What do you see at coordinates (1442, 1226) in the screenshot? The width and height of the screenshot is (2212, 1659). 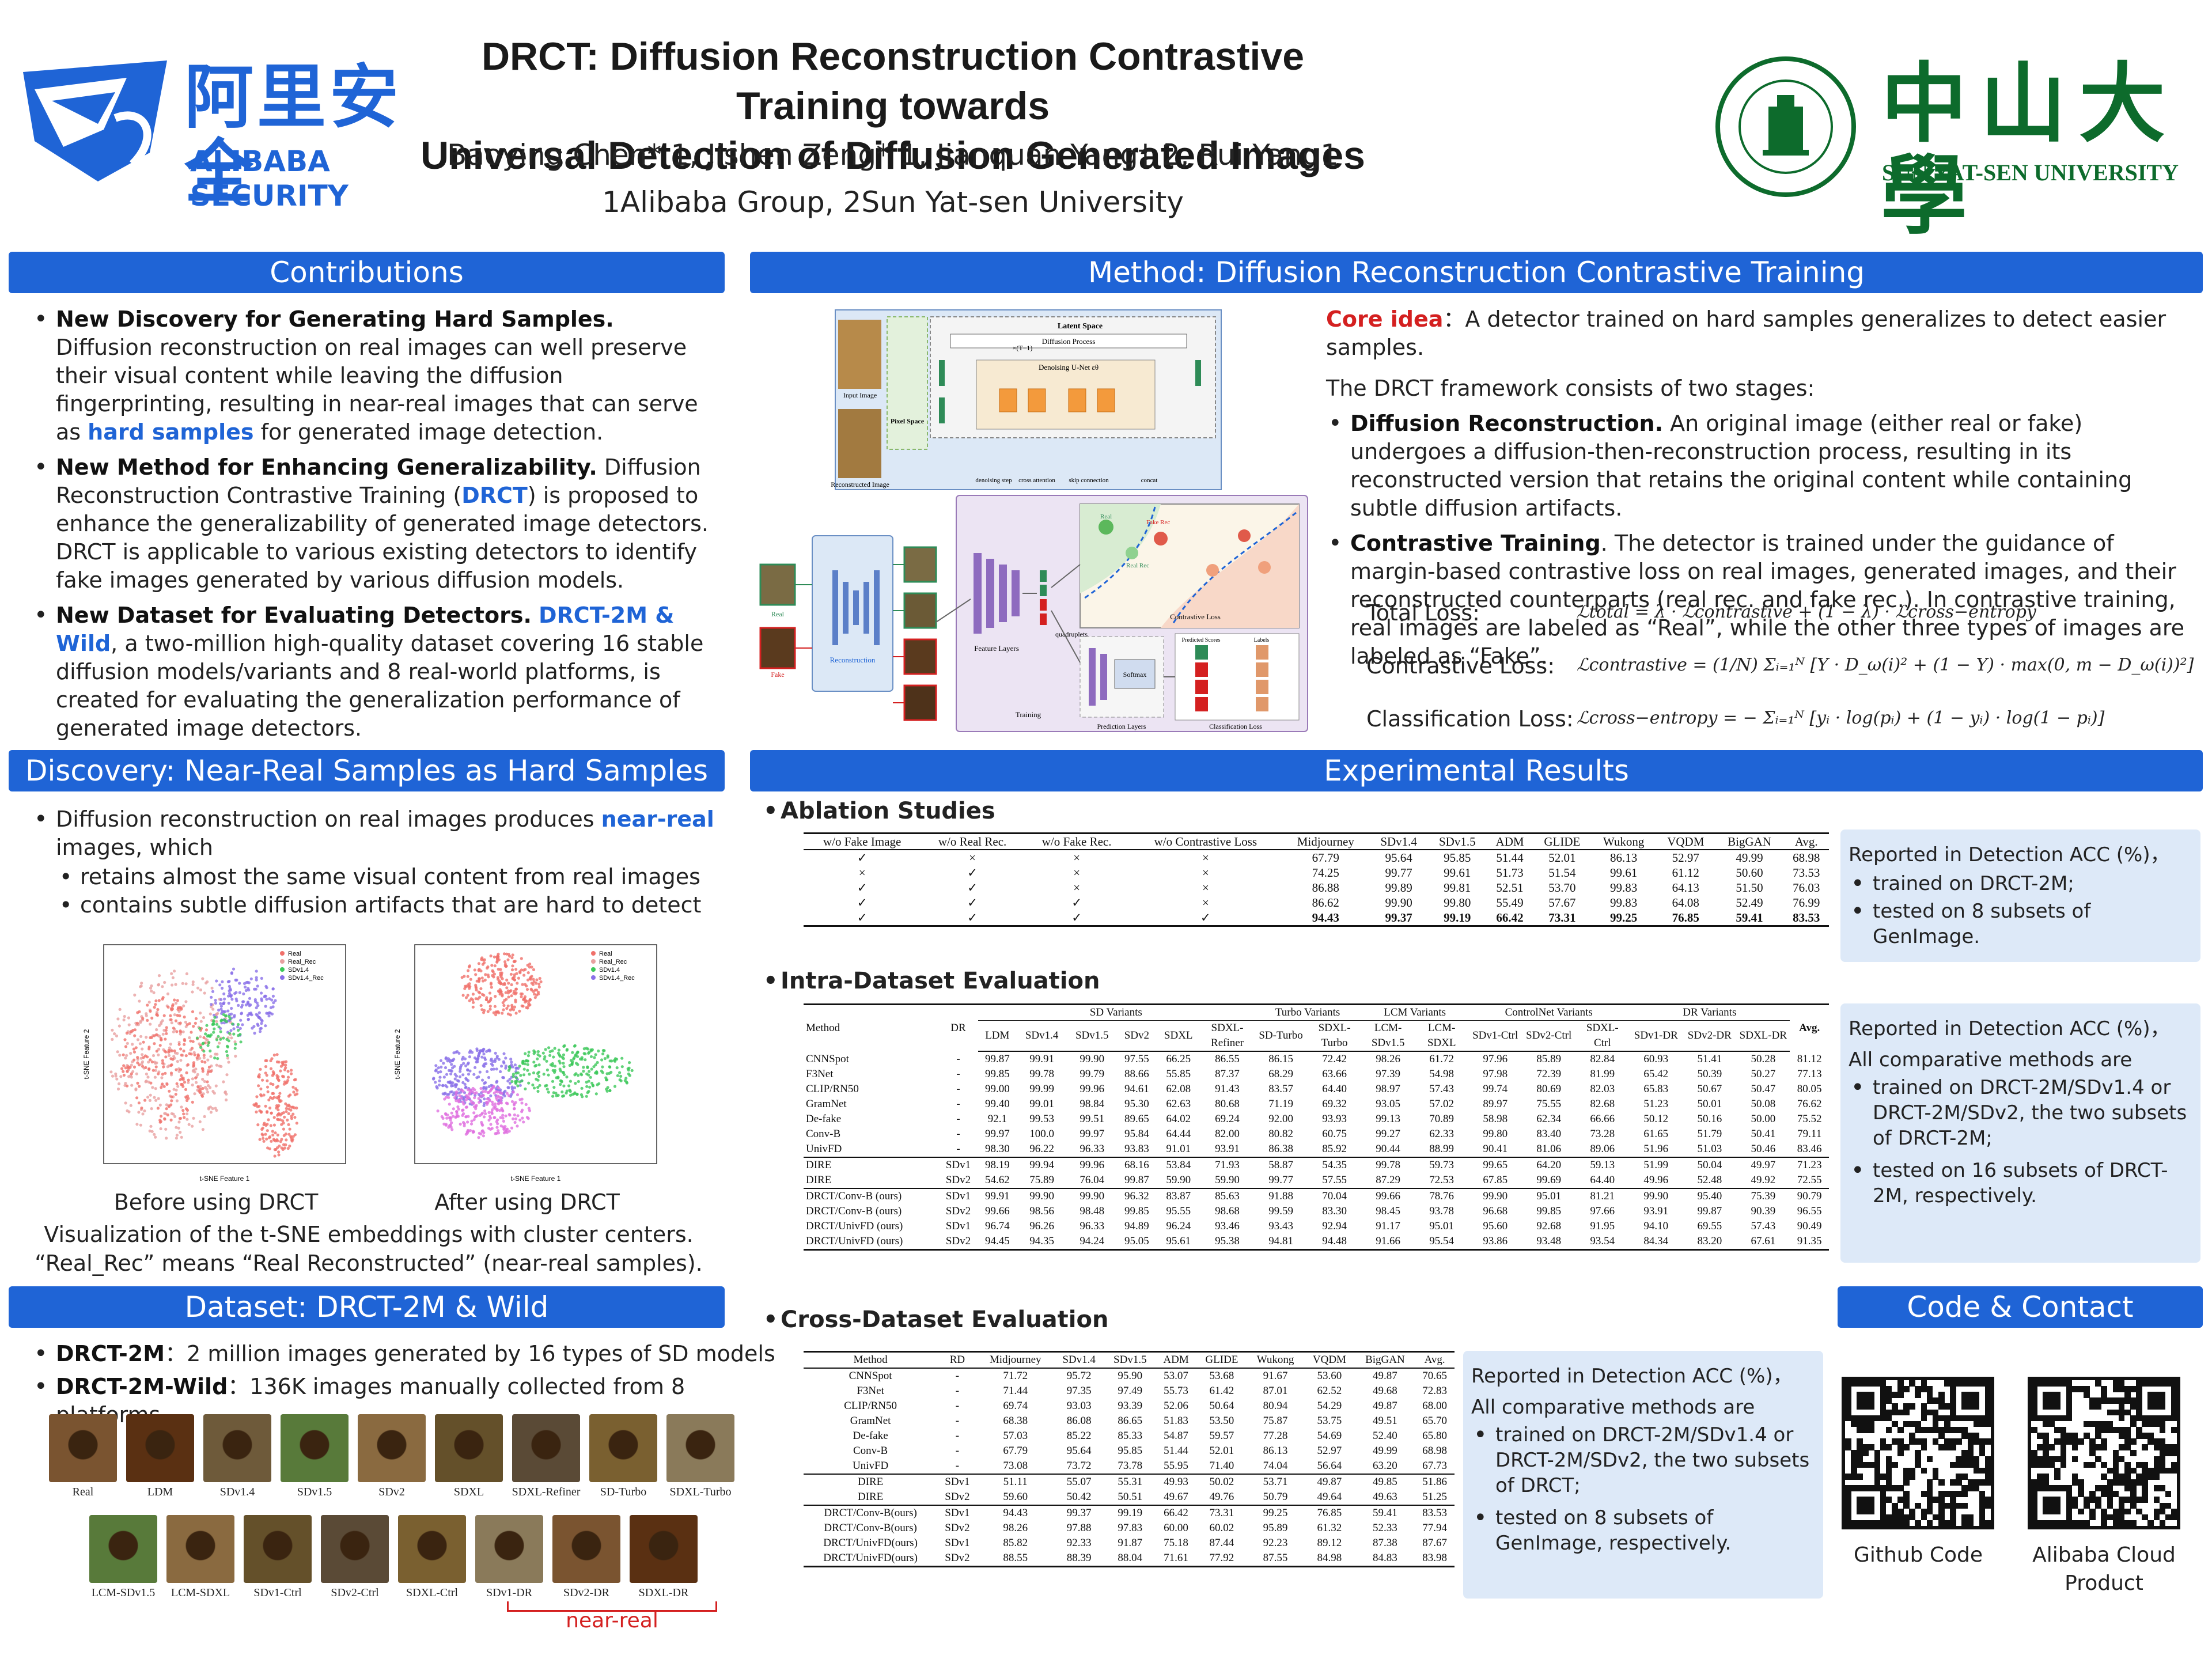 I see `table-cell: 95.01` at bounding box center [1442, 1226].